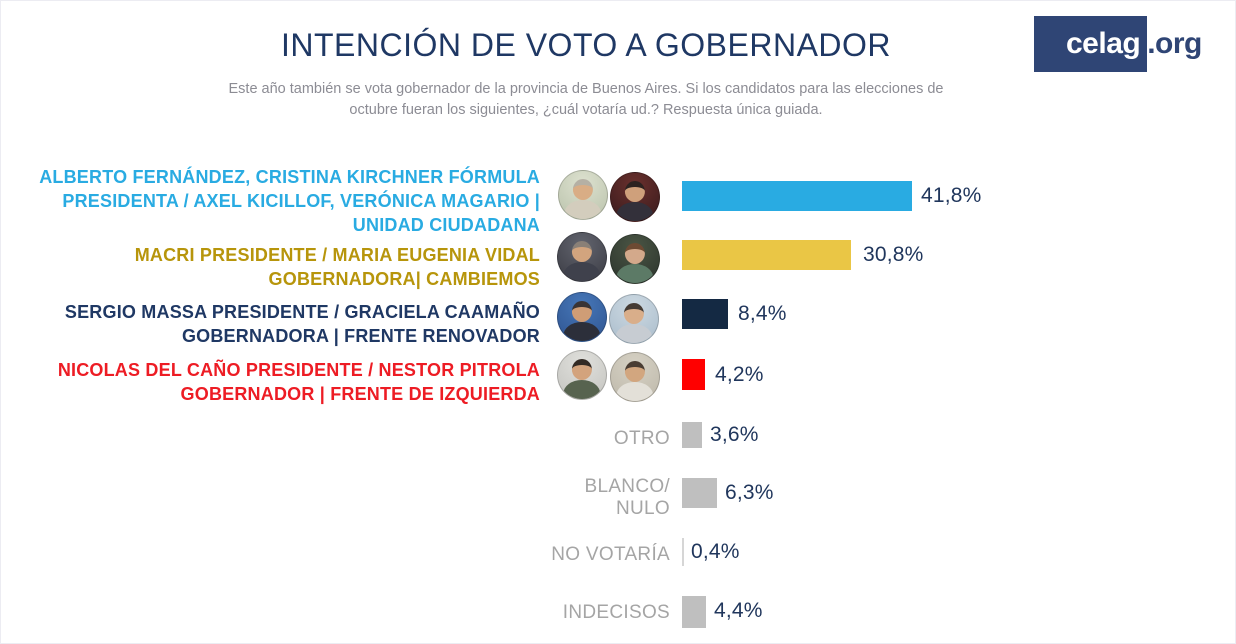  What do you see at coordinates (694, 374) in the screenshot?
I see `bar-delcano-pitrola` at bounding box center [694, 374].